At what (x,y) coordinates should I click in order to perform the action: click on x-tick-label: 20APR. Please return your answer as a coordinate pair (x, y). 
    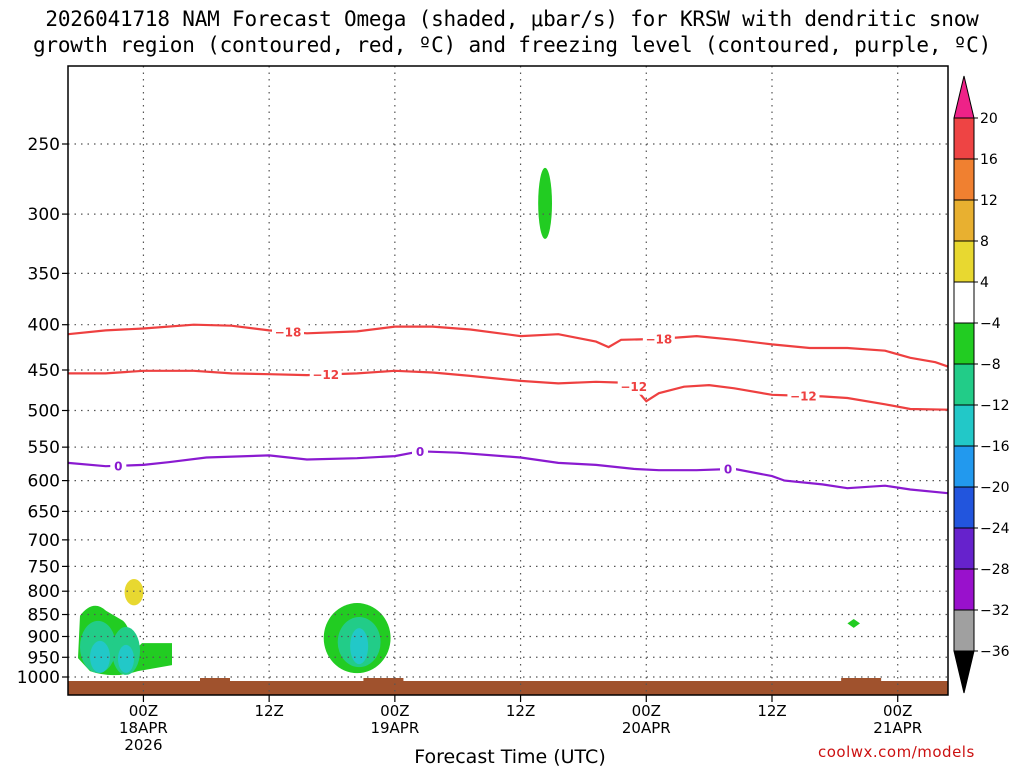
    Looking at the image, I should click on (646, 728).